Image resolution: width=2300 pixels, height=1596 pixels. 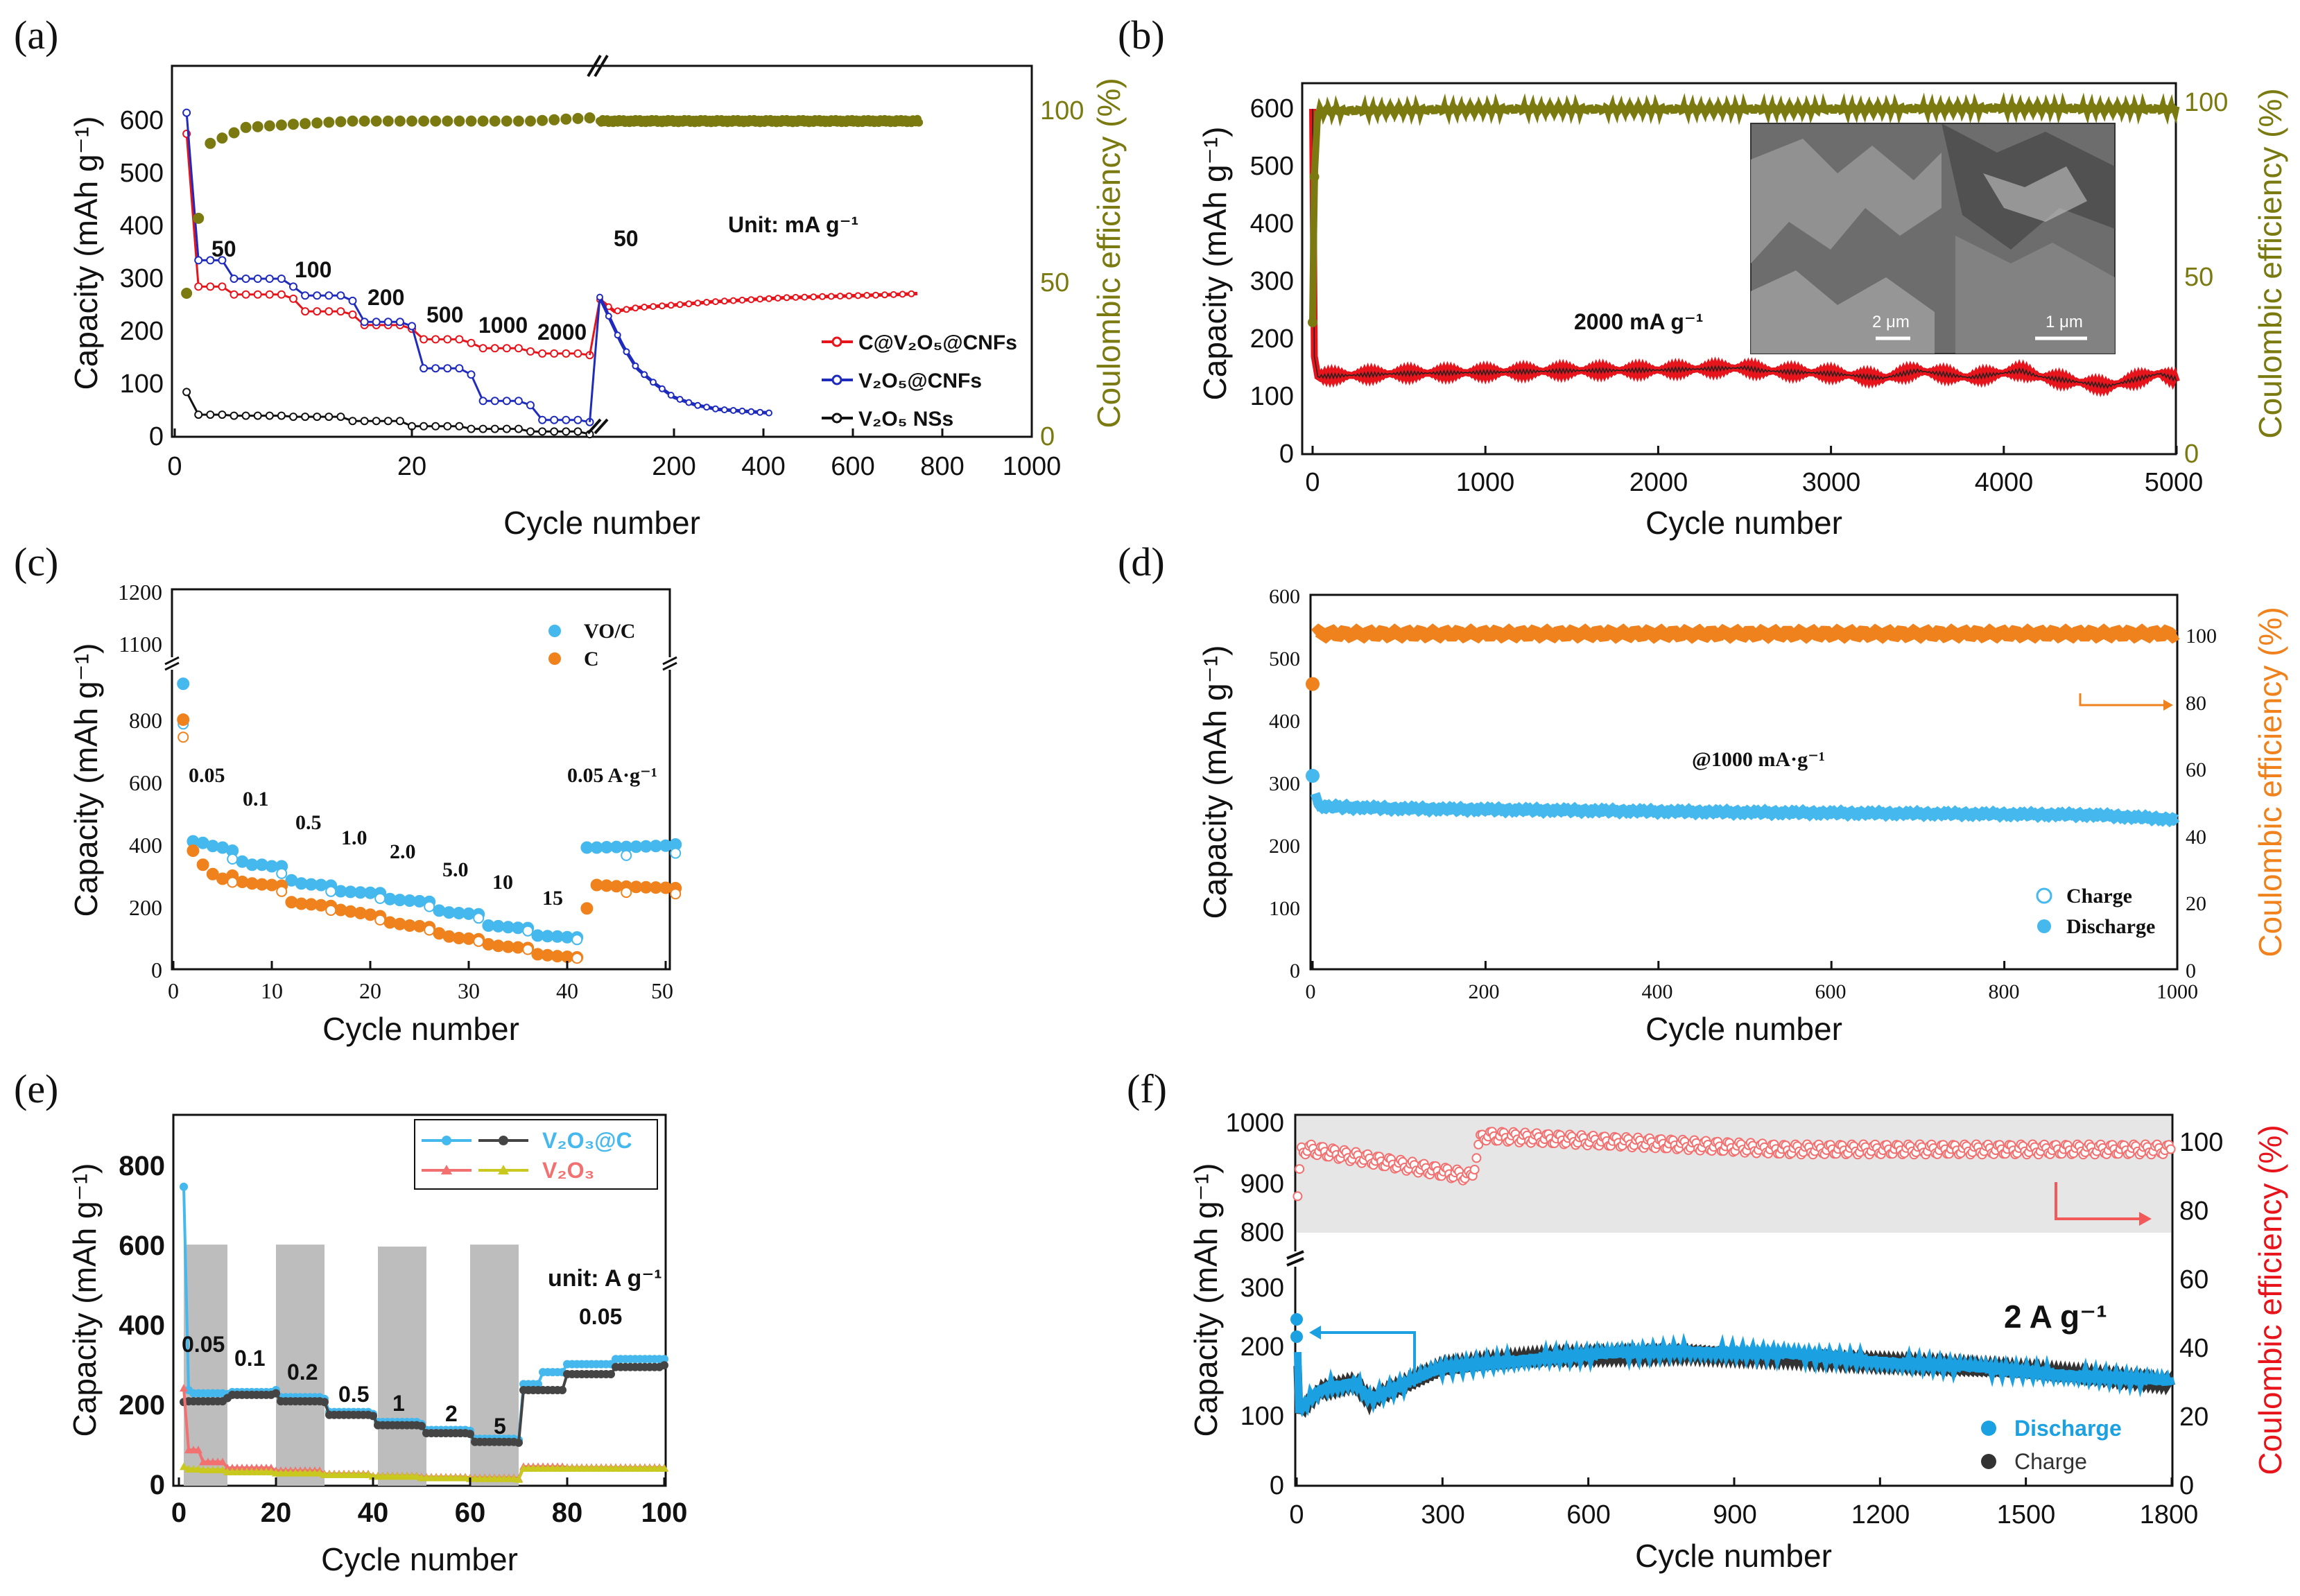 What do you see at coordinates (36, 1088) in the screenshot?
I see `panel-label-e: (e)` at bounding box center [36, 1088].